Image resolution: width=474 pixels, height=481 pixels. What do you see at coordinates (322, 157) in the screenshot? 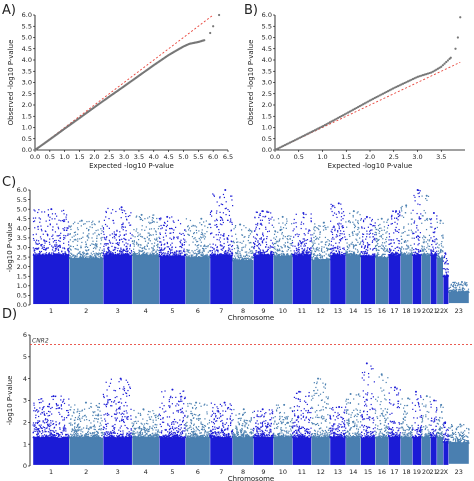
I see `x-tick-label: 1.0` at bounding box center [322, 157].